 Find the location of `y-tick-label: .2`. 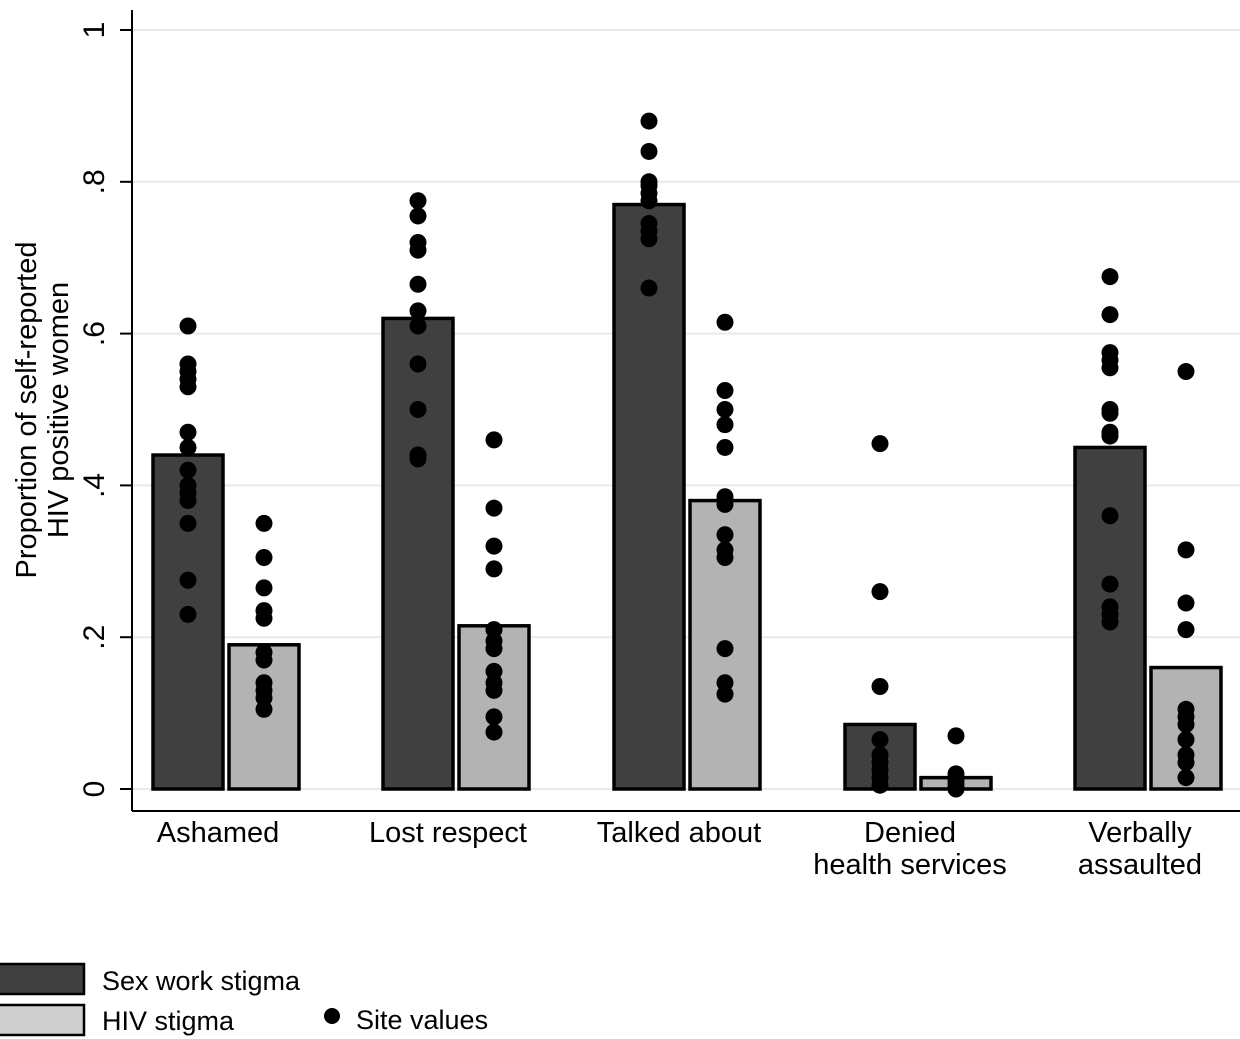

y-tick-label: .2 is located at coordinates (94, 637).